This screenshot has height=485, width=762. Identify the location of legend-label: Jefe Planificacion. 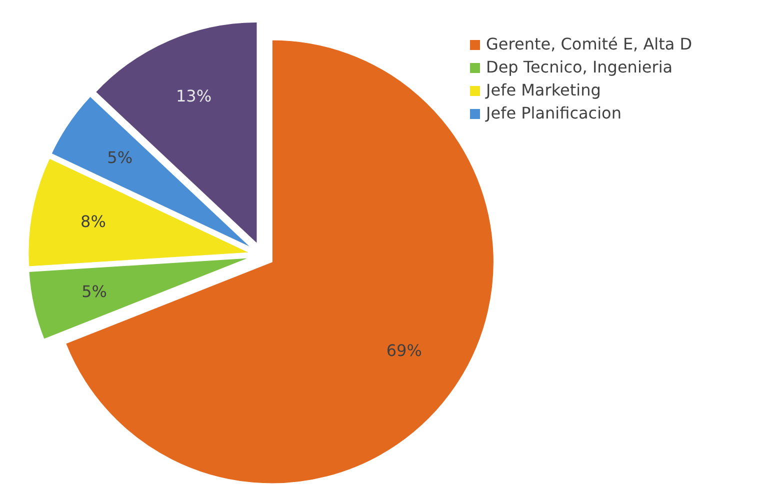
(553, 112).